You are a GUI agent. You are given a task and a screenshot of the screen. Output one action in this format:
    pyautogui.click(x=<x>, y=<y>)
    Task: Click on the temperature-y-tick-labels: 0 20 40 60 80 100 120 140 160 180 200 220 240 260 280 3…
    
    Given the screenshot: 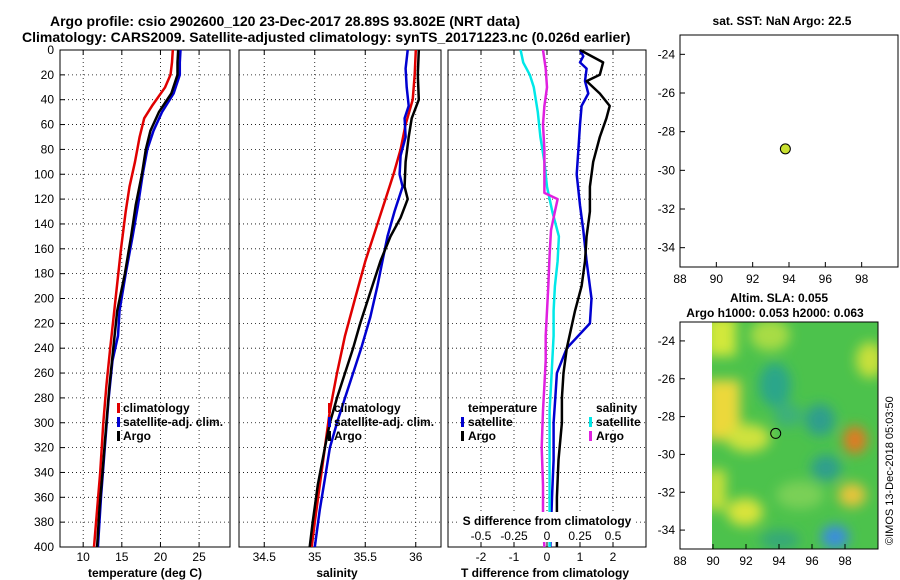 What is the action you would take?
    pyautogui.click(x=49, y=298)
    